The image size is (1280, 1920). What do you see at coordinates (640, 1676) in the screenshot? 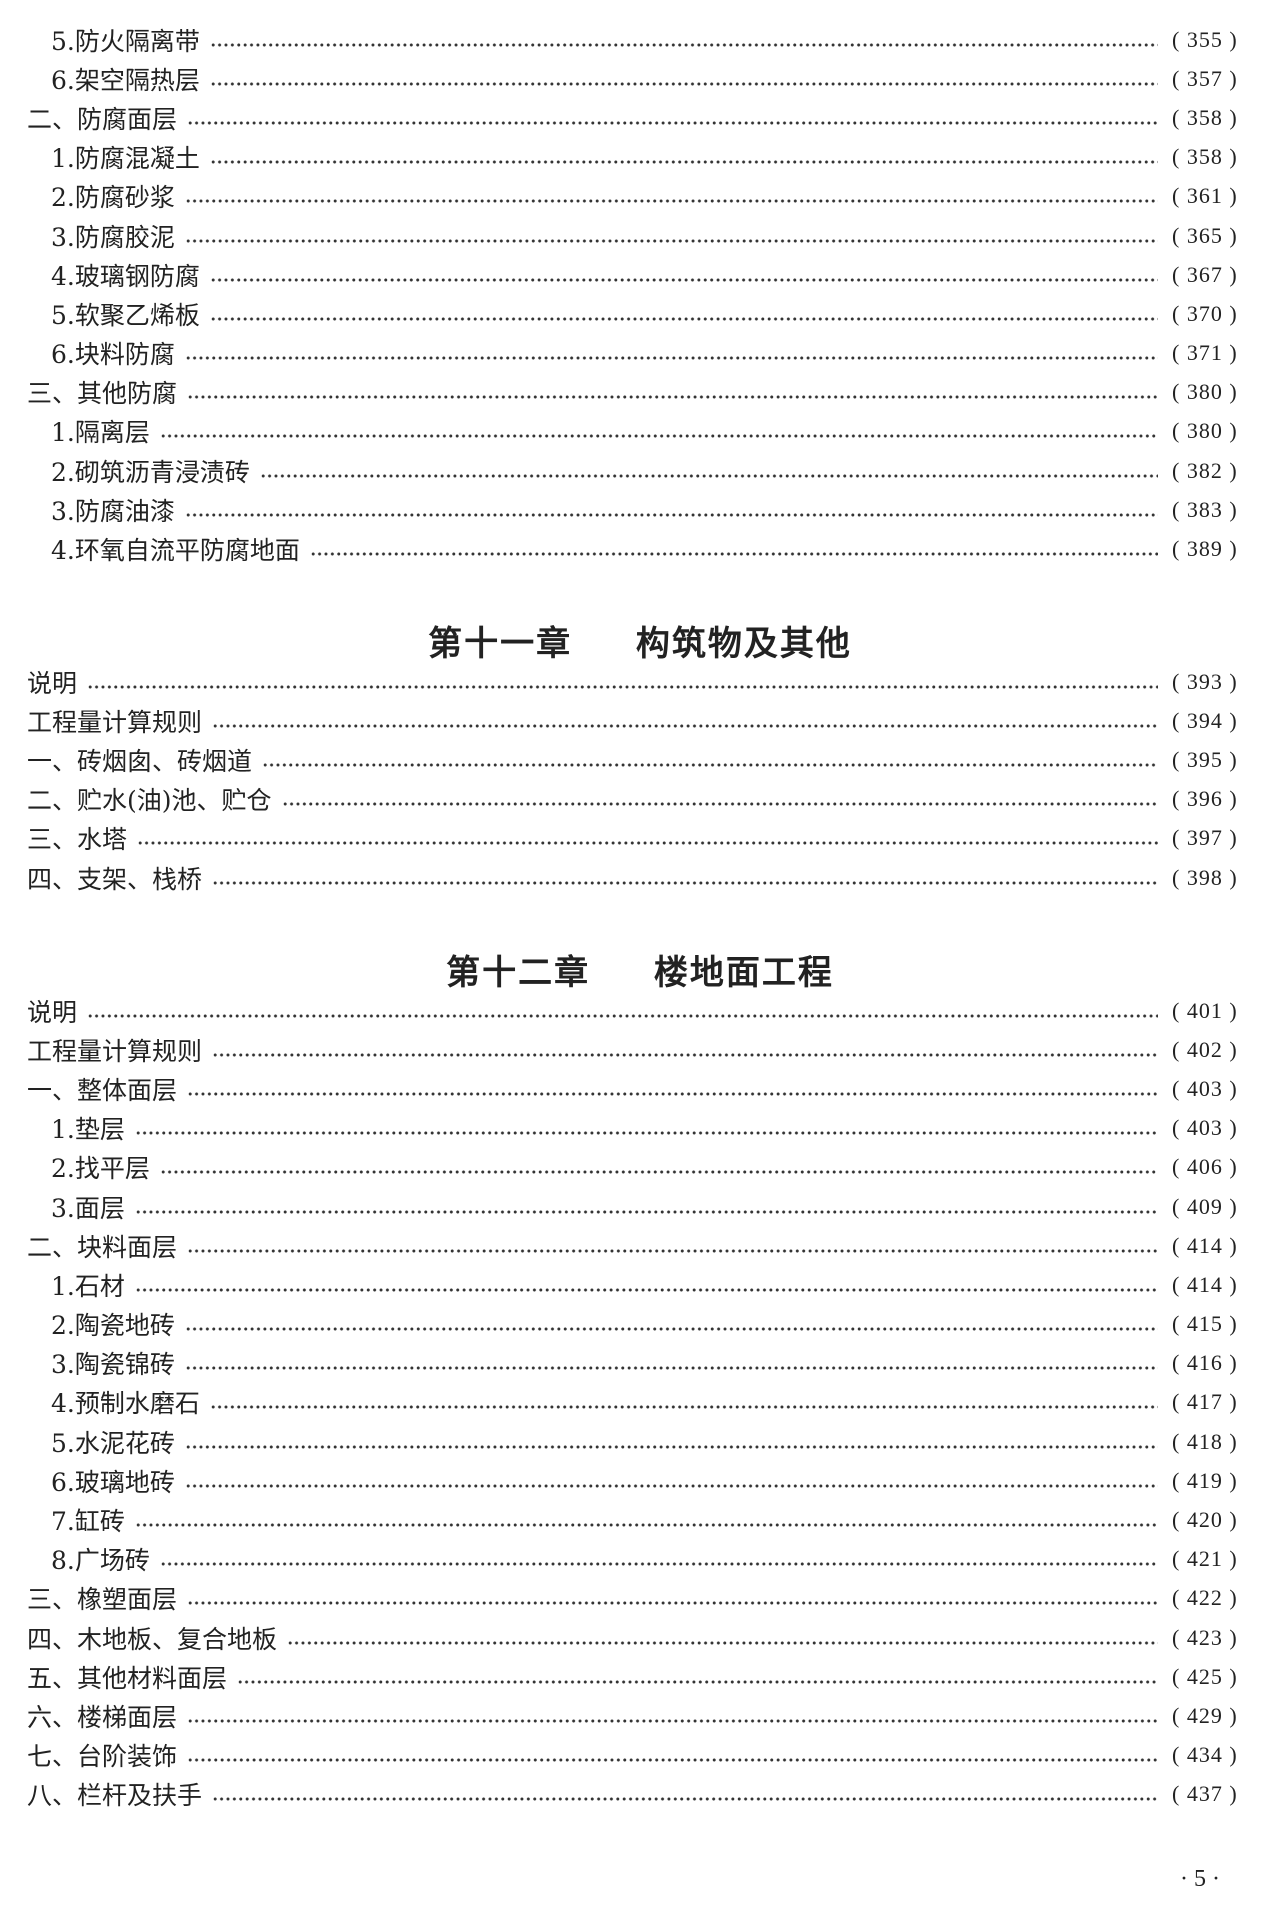
I see `toc-entry: 五、其他材料面层 ( 425 )` at bounding box center [640, 1676].